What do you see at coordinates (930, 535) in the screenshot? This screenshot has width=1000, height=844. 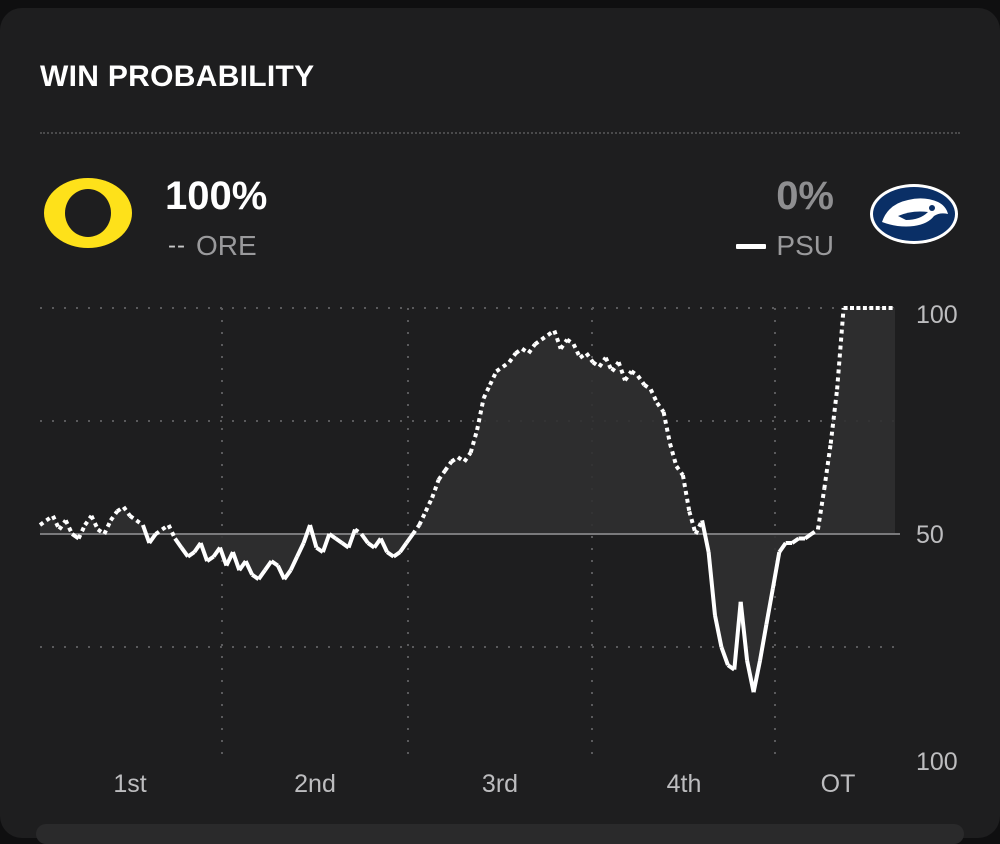 I see `y-tick-label: 50` at bounding box center [930, 535].